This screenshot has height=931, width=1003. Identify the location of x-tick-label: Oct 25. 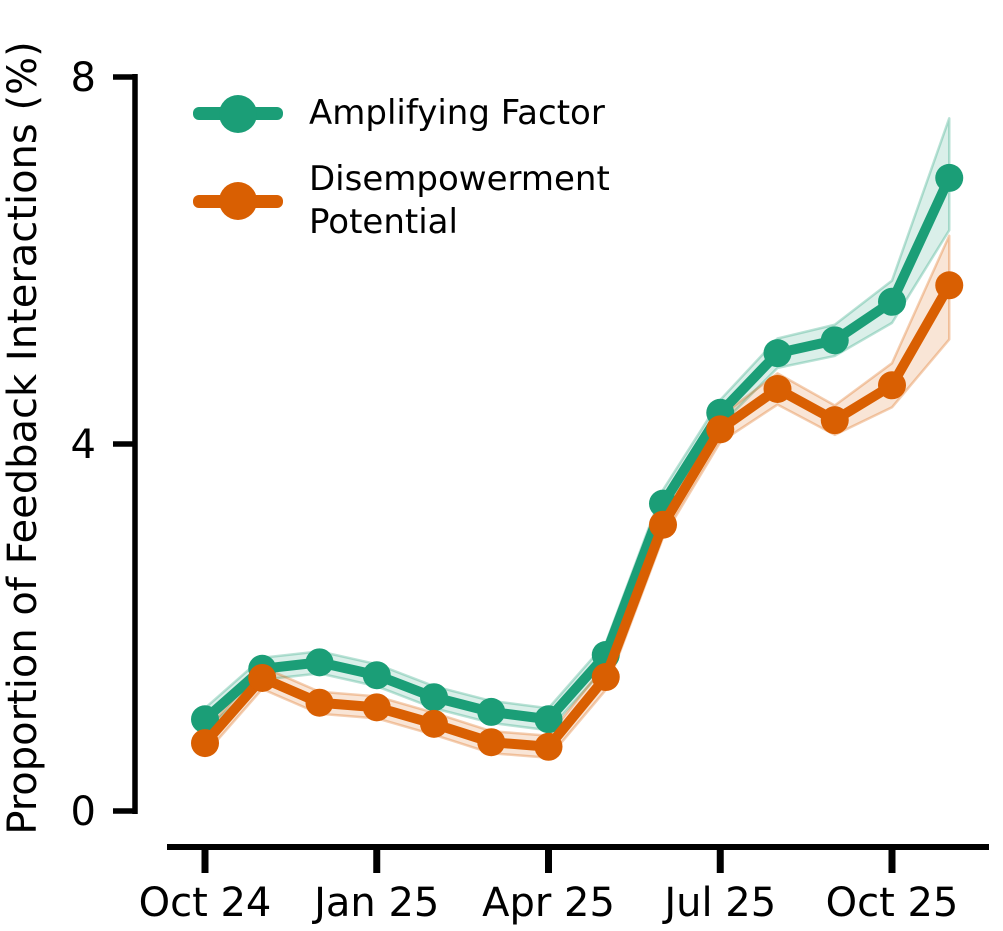
(892, 903).